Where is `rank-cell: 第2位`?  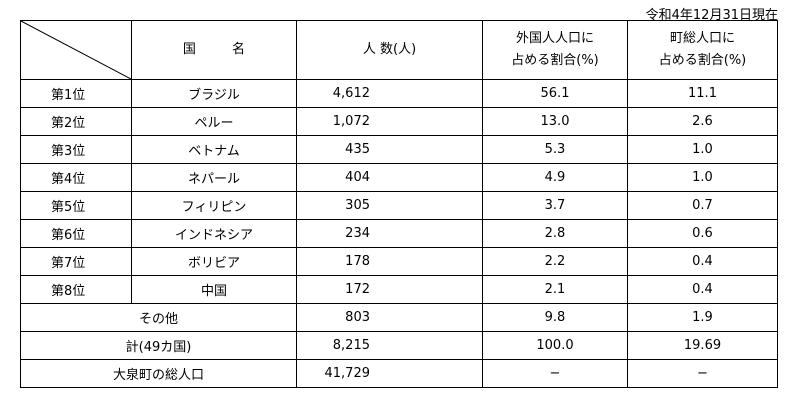
rank-cell: 第2位 is located at coordinates (76, 121).